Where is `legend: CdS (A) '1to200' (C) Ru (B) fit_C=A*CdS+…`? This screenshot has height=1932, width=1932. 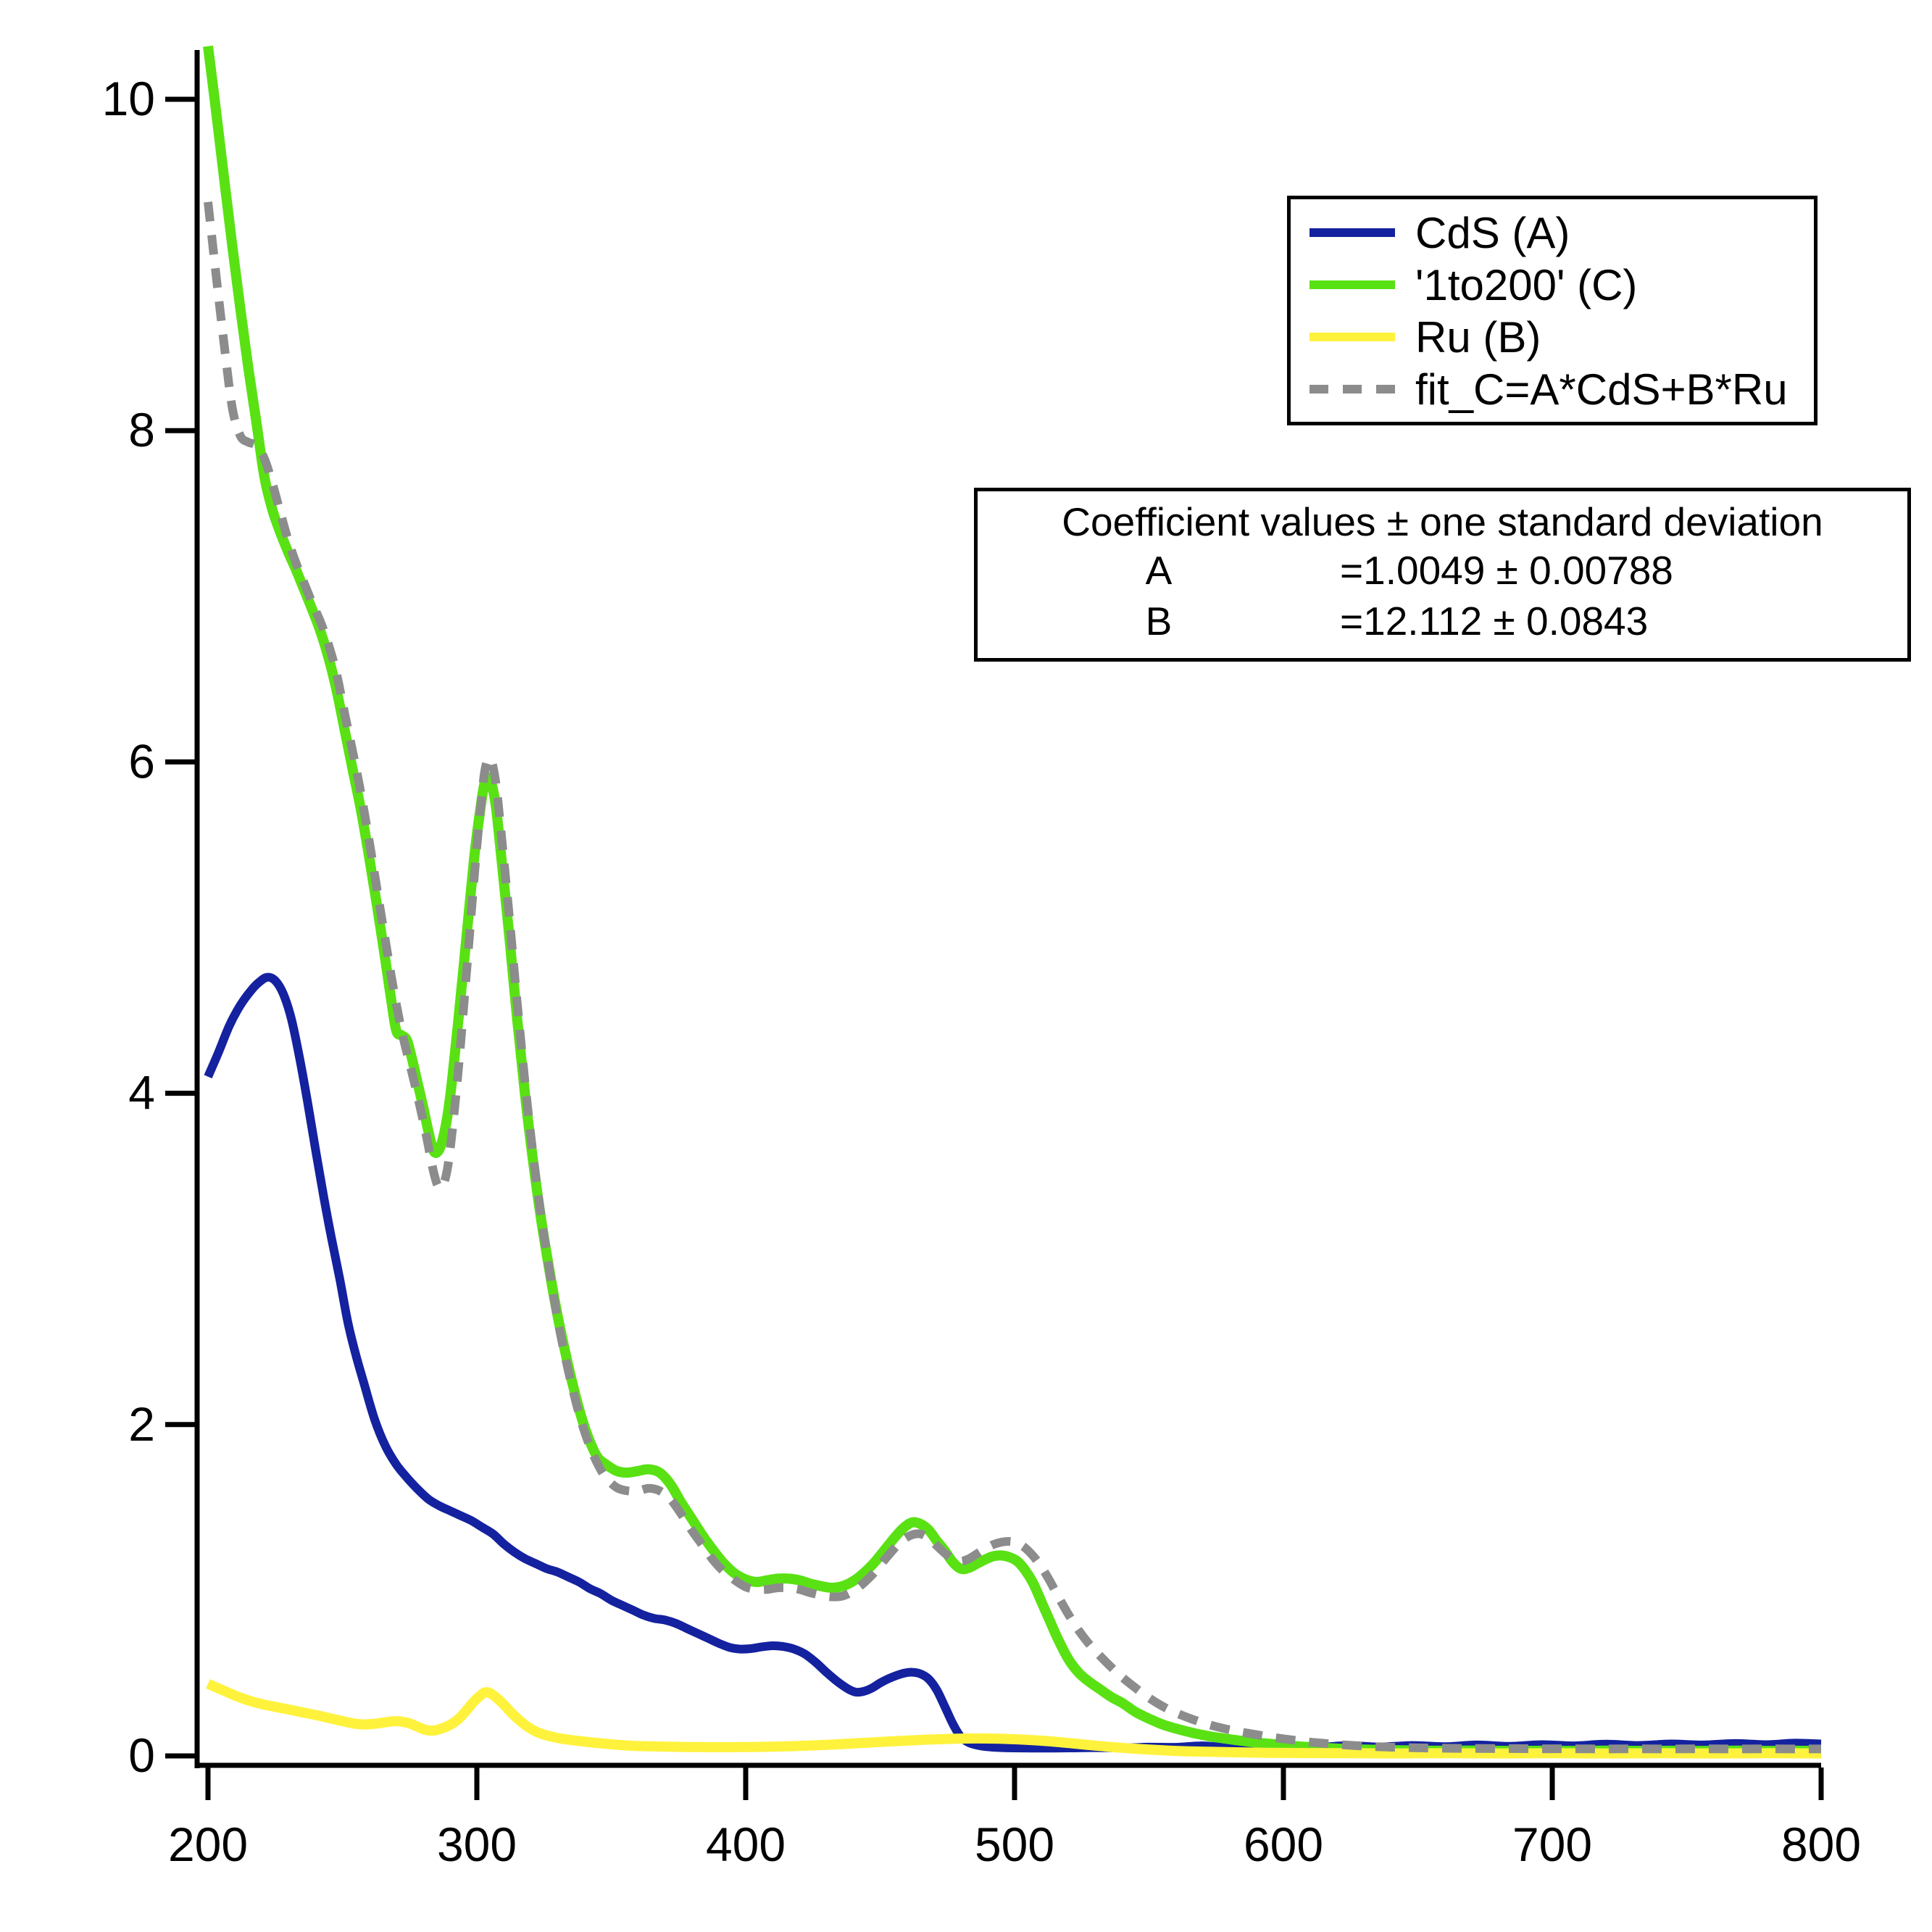
legend: CdS (A) '1to200' (C) Ru (B) fit_C=A*CdS+… is located at coordinates (1553, 310).